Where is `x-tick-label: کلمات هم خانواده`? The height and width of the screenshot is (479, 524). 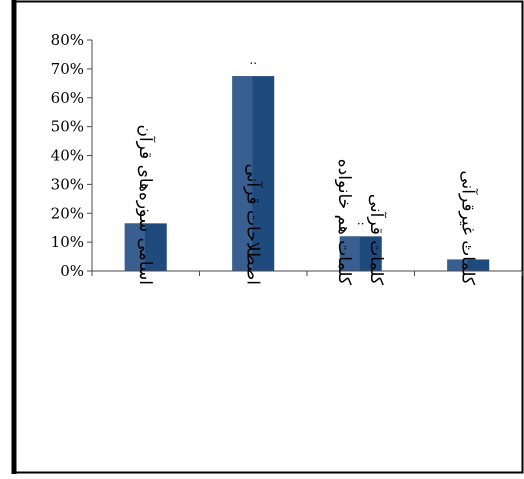 x-tick-label: کلمات هم خانواده is located at coordinates (344, 222).